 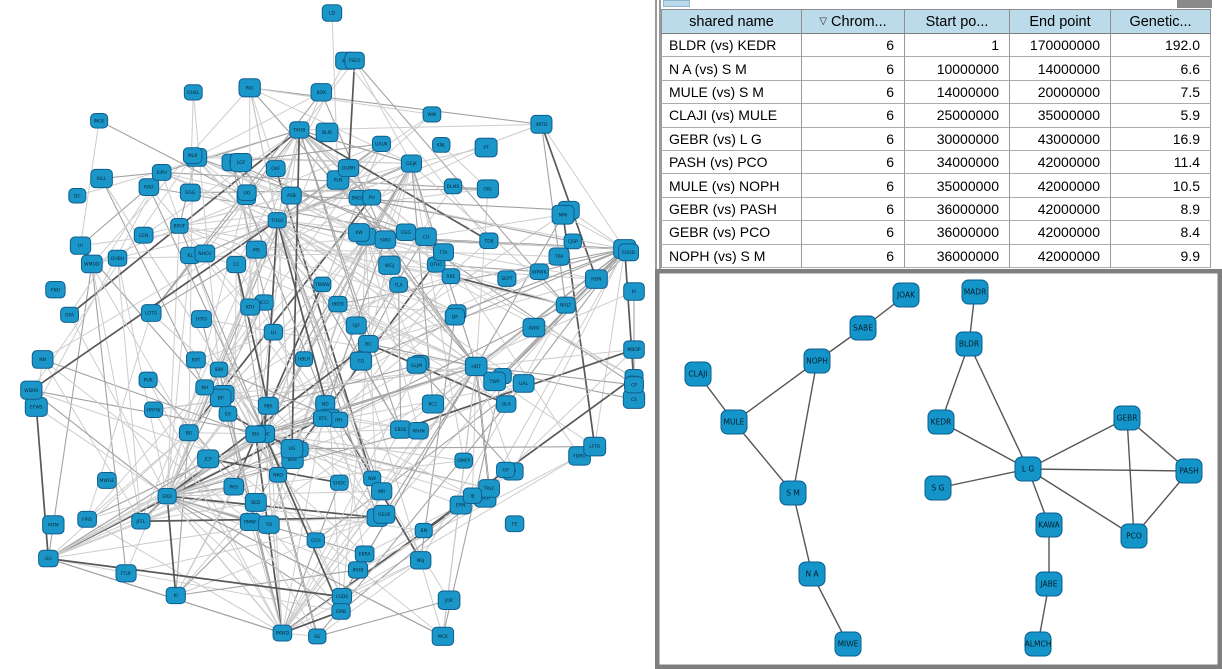 I want to click on table-row: PASH (vs) PCO 6 34000000 42000000 11.4, so click(x=936, y=162).